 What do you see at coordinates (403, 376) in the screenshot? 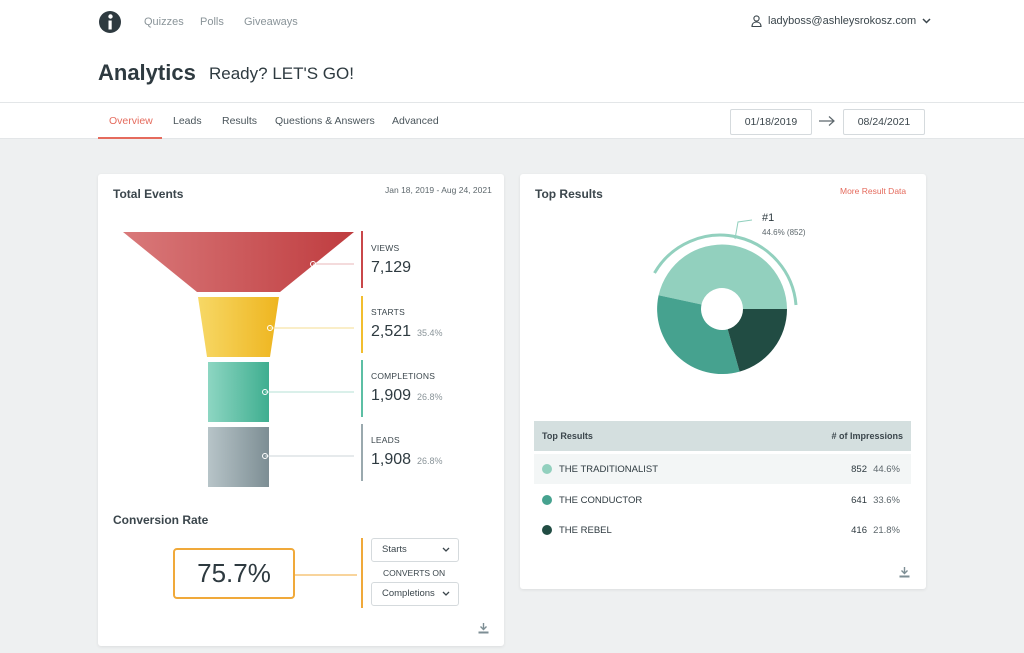
I see `completions-label: COMPLETIONS` at bounding box center [403, 376].